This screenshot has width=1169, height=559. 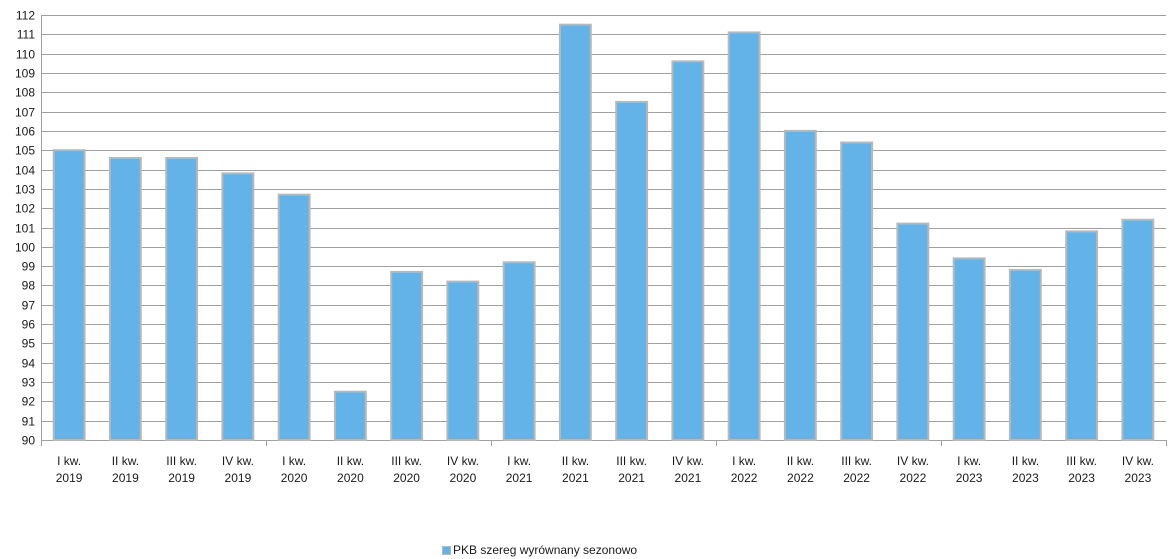 What do you see at coordinates (406, 469) in the screenshot?
I see `x-tick-label: III kw. 2020` at bounding box center [406, 469].